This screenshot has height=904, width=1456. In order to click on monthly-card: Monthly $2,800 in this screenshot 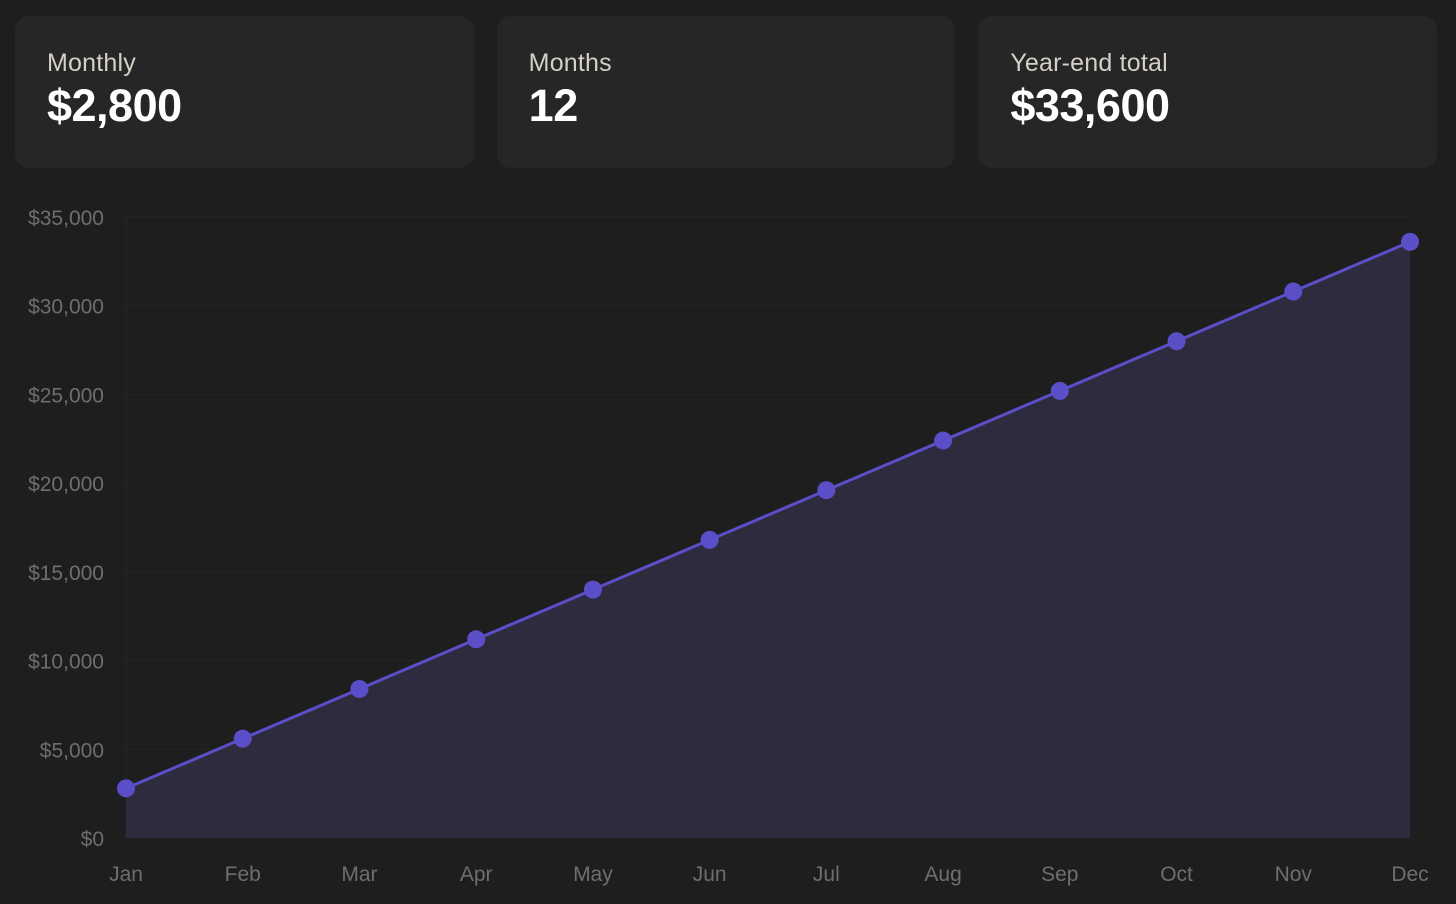, I will do `click(244, 92)`.